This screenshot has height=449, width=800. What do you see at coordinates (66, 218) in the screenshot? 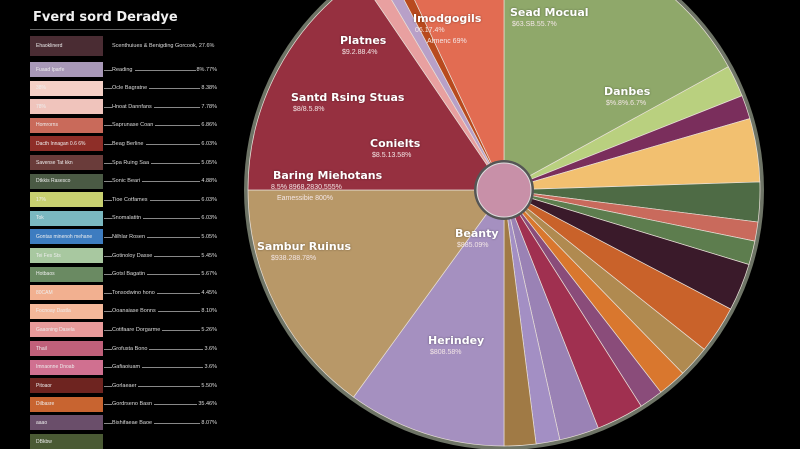
I see `legend-swatch: Tok` at bounding box center [66, 218].